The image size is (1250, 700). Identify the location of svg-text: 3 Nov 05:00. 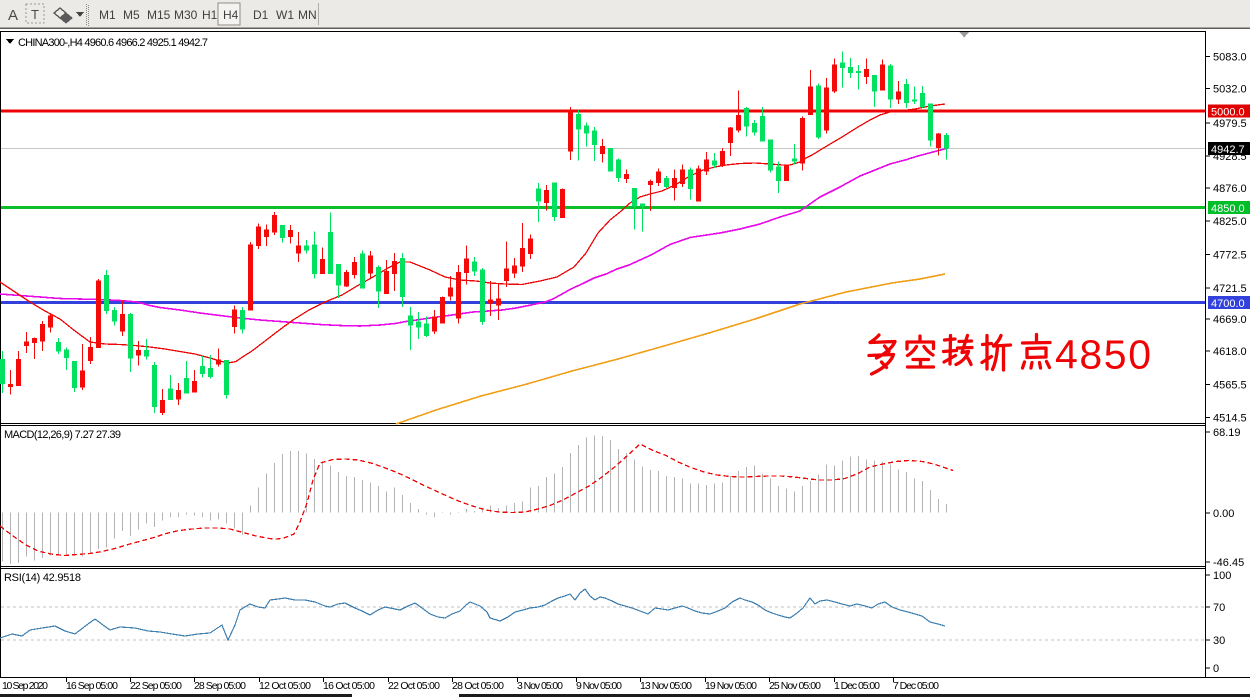
(540, 686).